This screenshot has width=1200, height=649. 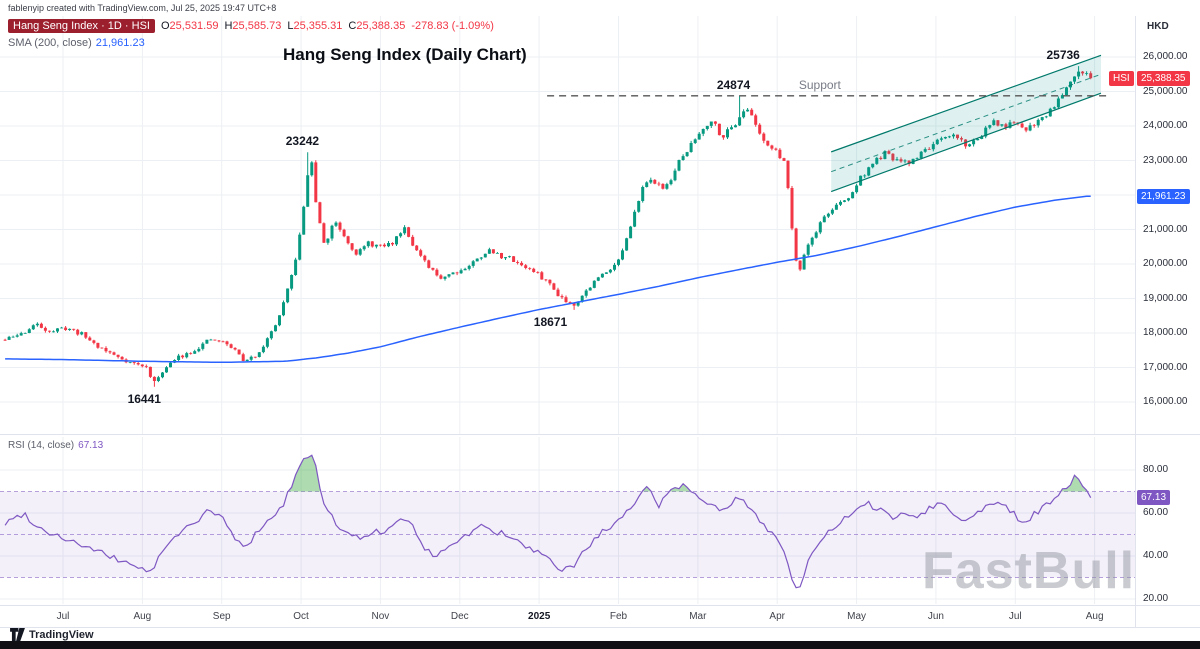 I want to click on bottom-bar, so click(x=600, y=645).